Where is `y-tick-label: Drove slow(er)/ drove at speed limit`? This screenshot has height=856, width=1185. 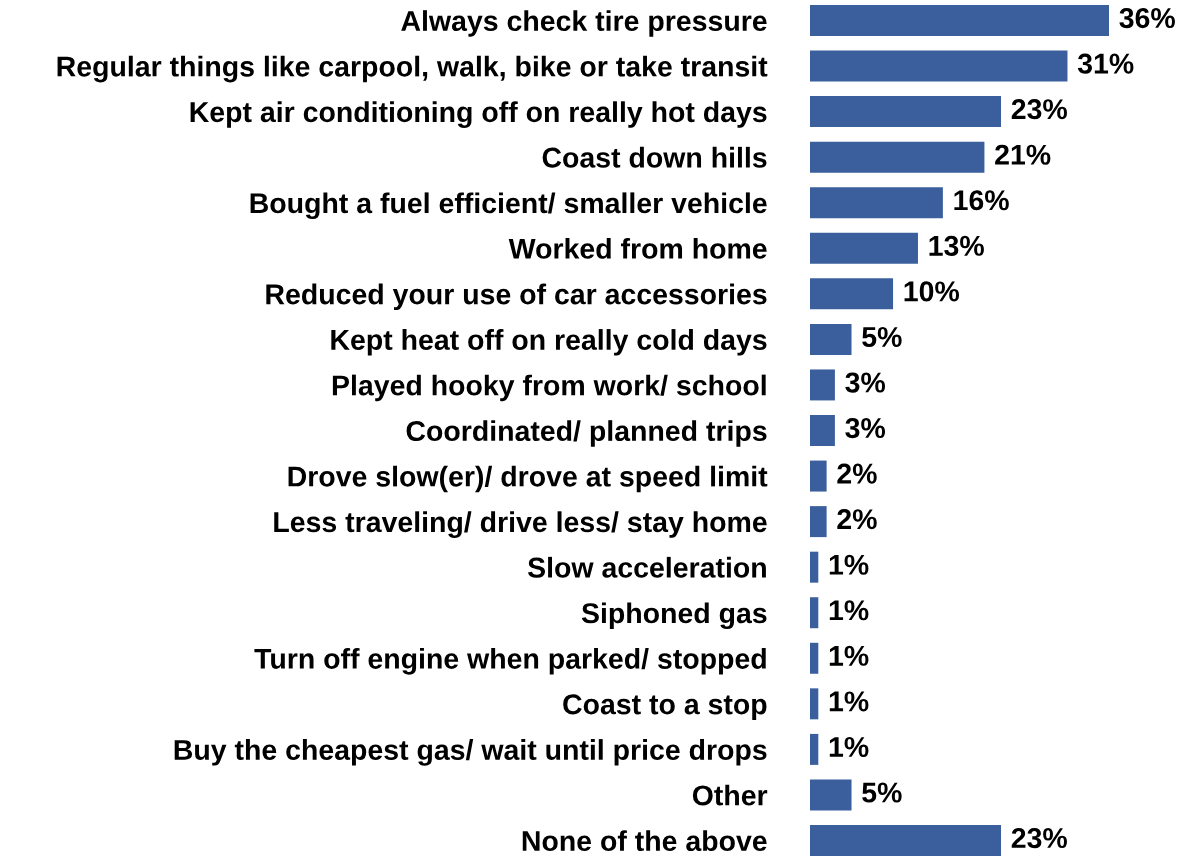 y-tick-label: Drove slow(er)/ drove at speed limit is located at coordinates (528, 479).